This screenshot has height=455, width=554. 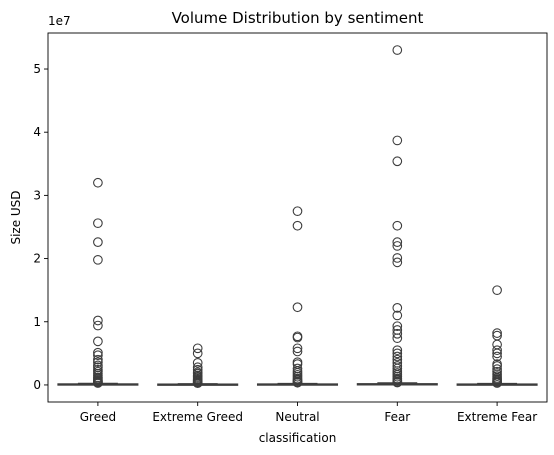 I want to click on x-axis-label: classification, so click(x=298, y=438).